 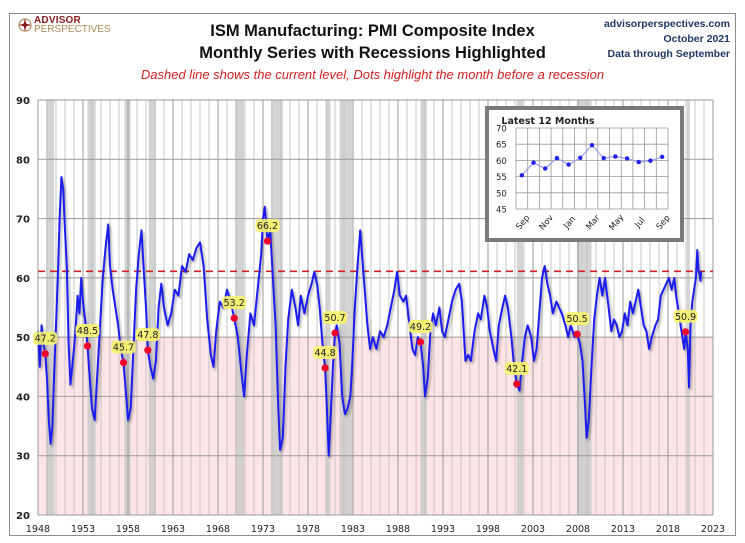 I want to click on data-label: 50.9, so click(x=685, y=317).